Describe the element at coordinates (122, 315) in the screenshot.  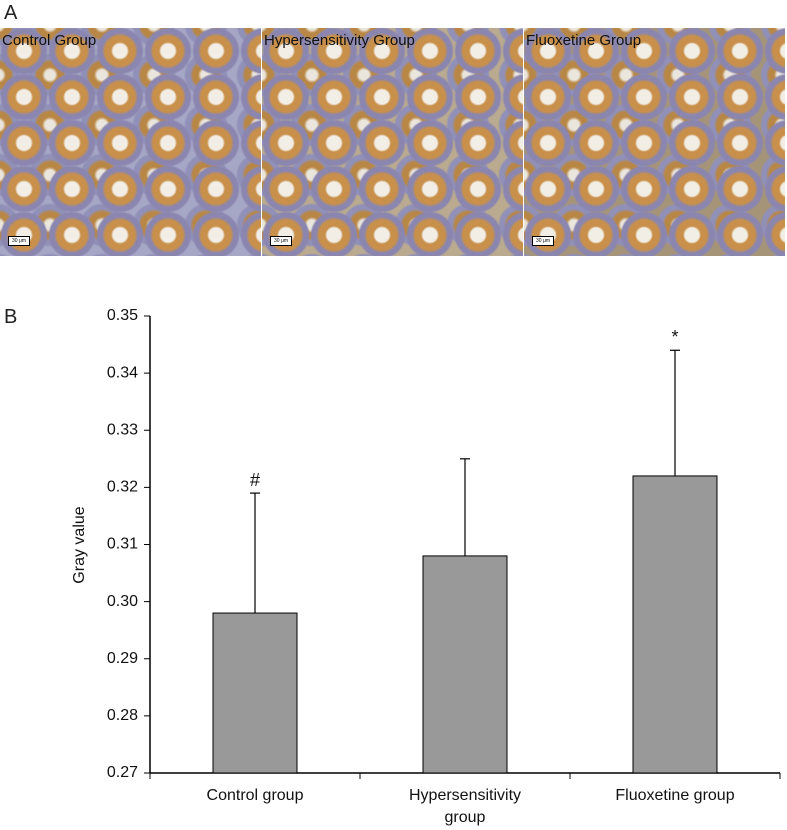
I see `y-tick-label: 0.35` at that location.